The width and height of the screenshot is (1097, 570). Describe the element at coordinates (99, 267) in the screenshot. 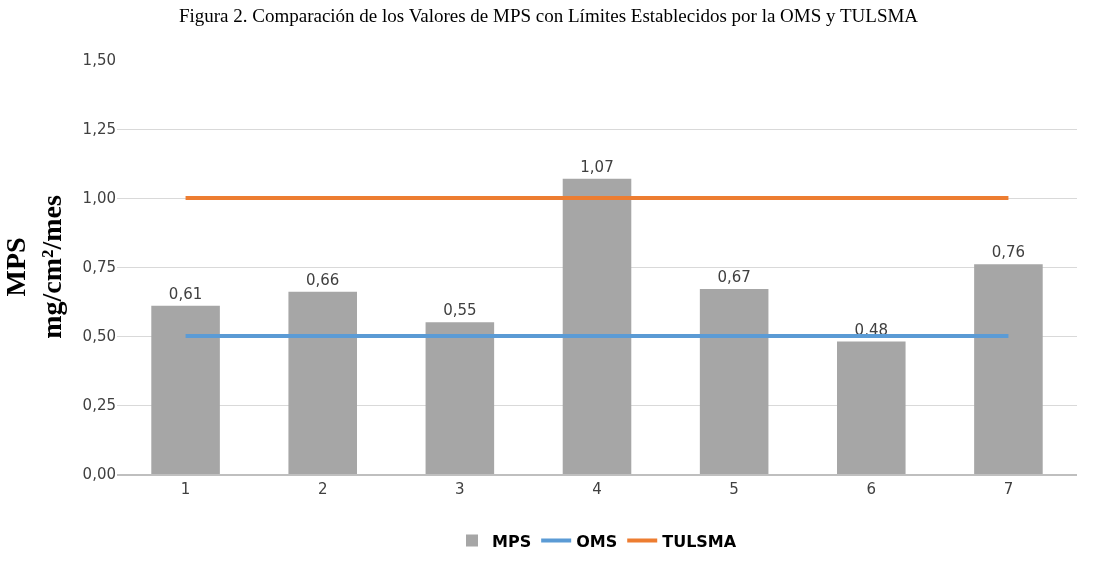

I see `y-tick-label: 0,75` at that location.